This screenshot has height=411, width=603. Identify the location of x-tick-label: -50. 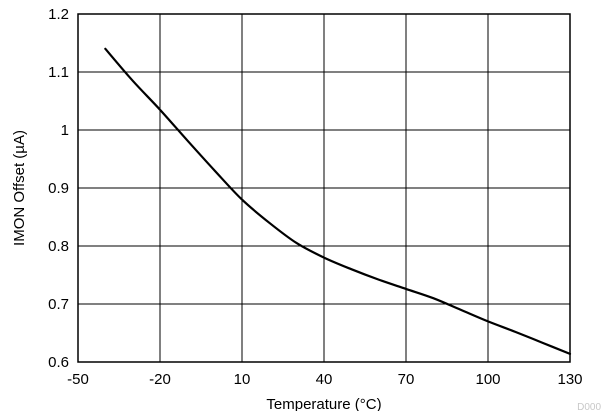
(78, 379).